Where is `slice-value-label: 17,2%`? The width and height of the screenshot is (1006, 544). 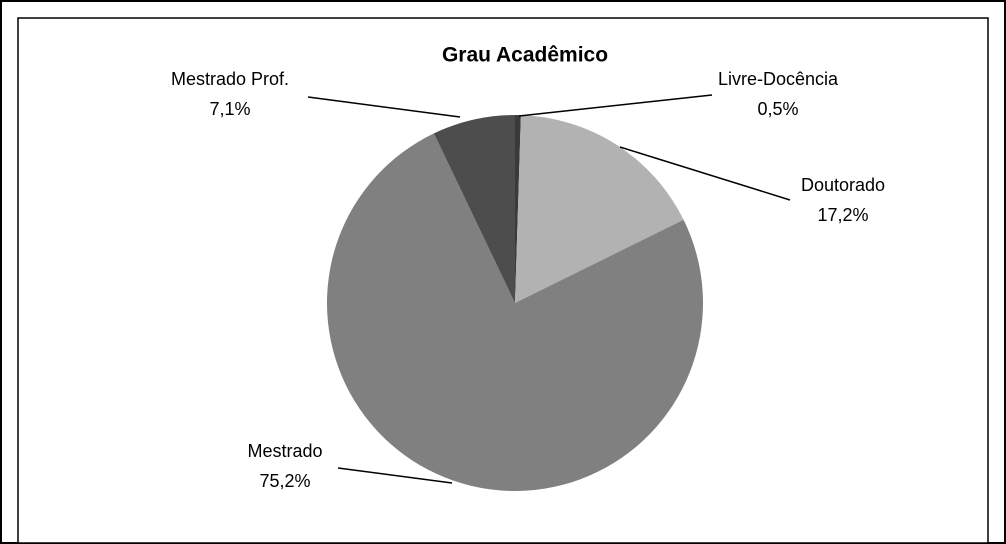 slice-value-label: 17,2% is located at coordinates (842, 215).